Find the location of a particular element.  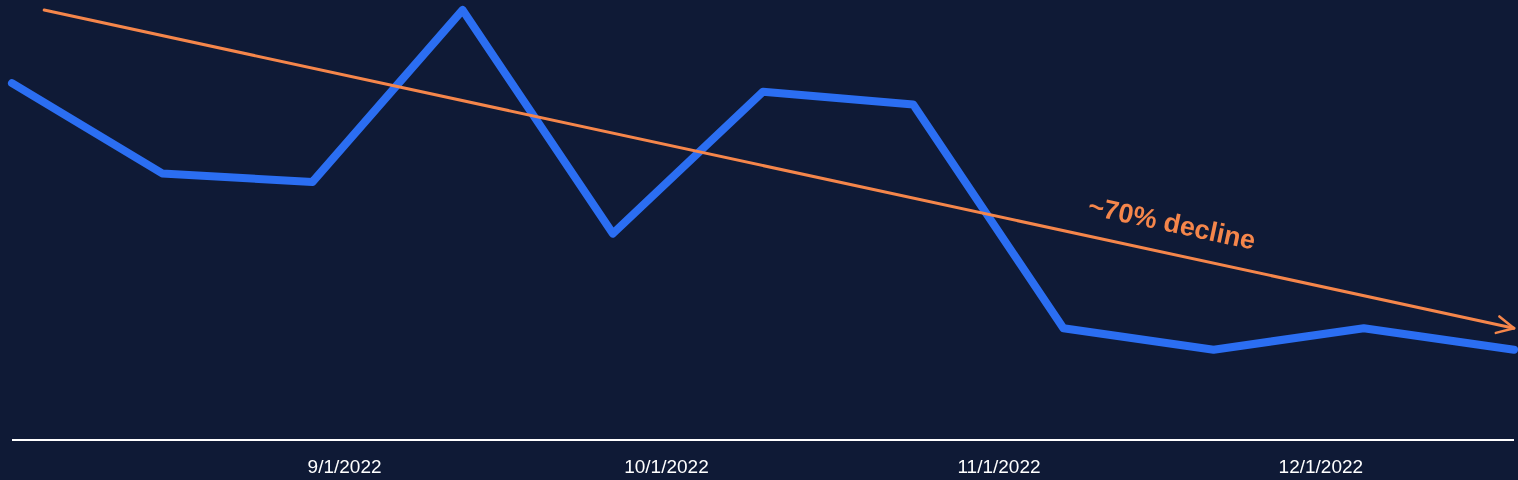

x-tick-label: 11/1/2022 is located at coordinates (999, 466).